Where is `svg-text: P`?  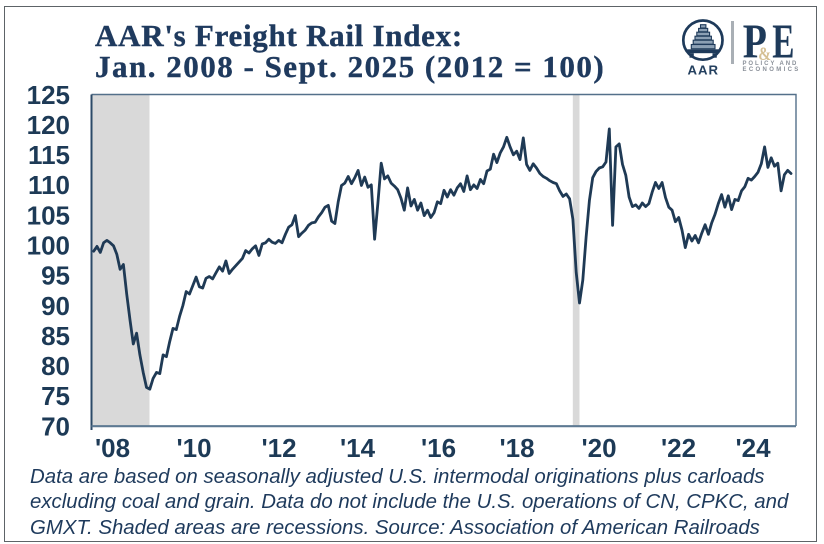
svg-text: P is located at coordinates (755, 42).